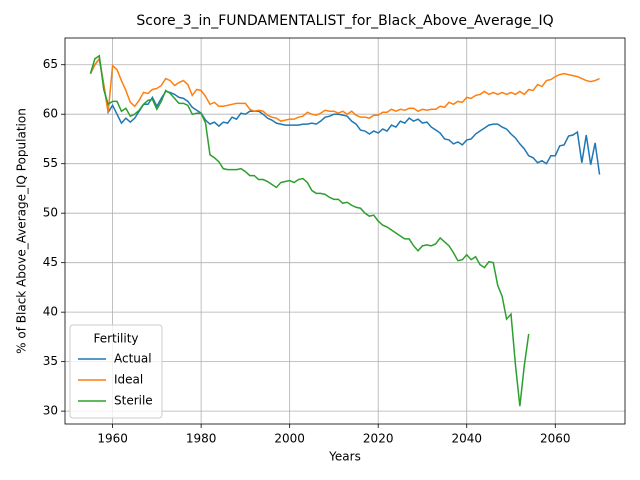 This screenshot has height=480, width=640. What do you see at coordinates (50, 163) in the screenshot?
I see `y-tick-label: 55` at bounding box center [50, 163].